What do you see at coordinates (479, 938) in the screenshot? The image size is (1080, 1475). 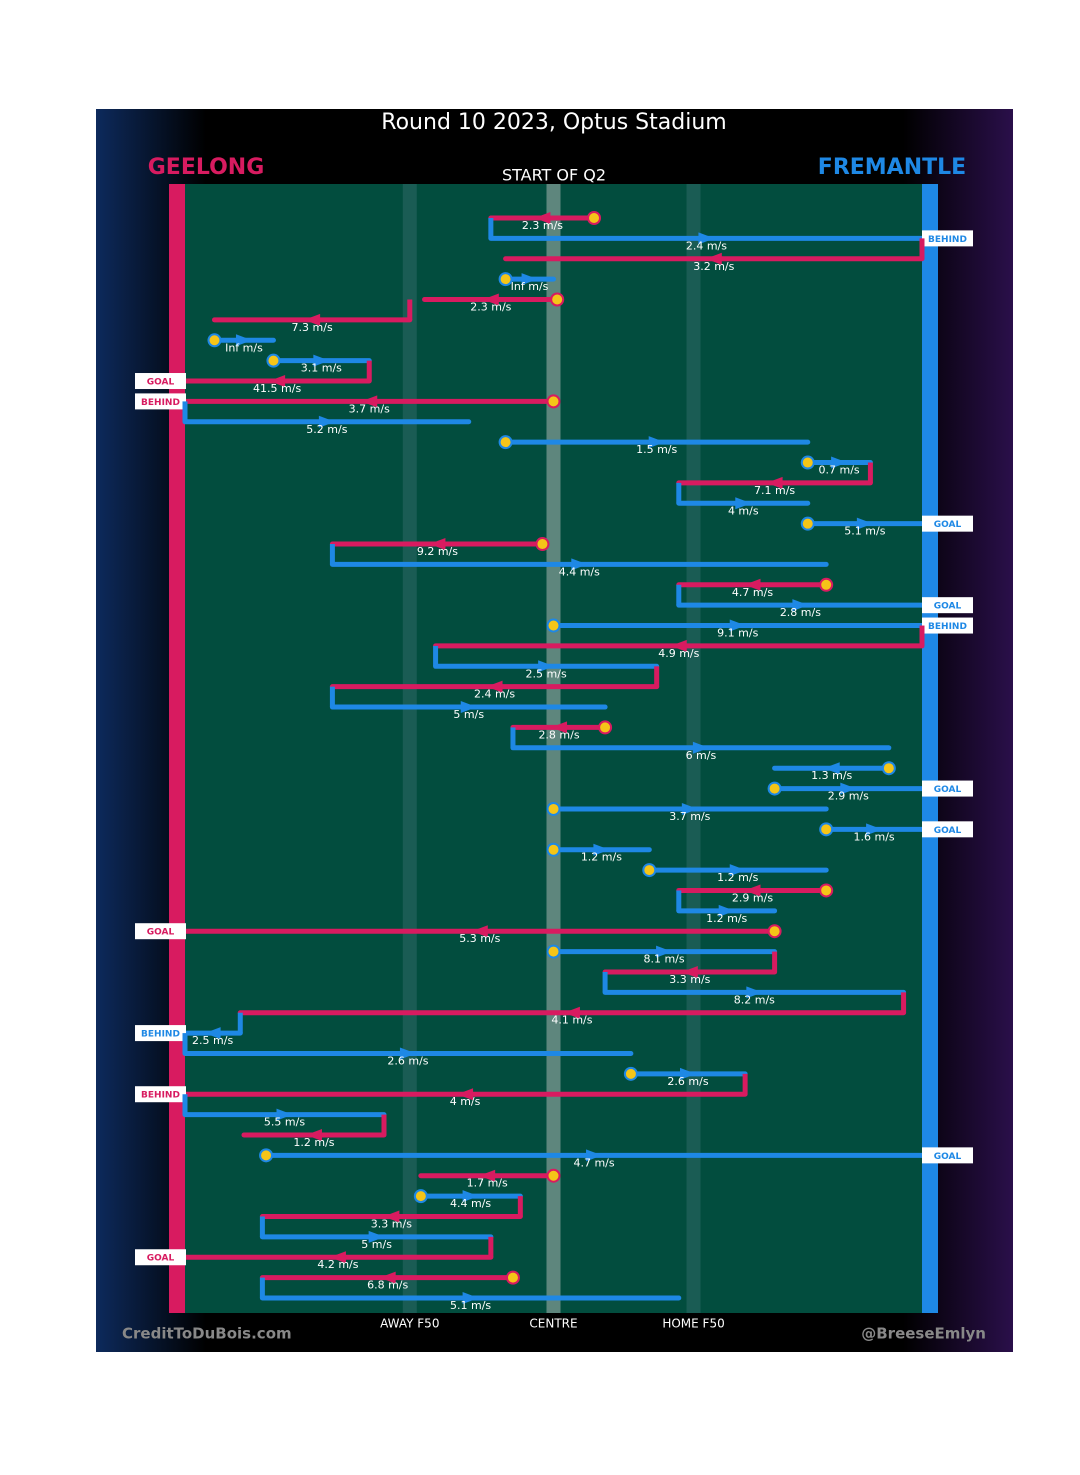 I see `speed-label: 5.3 m/s` at bounding box center [479, 938].